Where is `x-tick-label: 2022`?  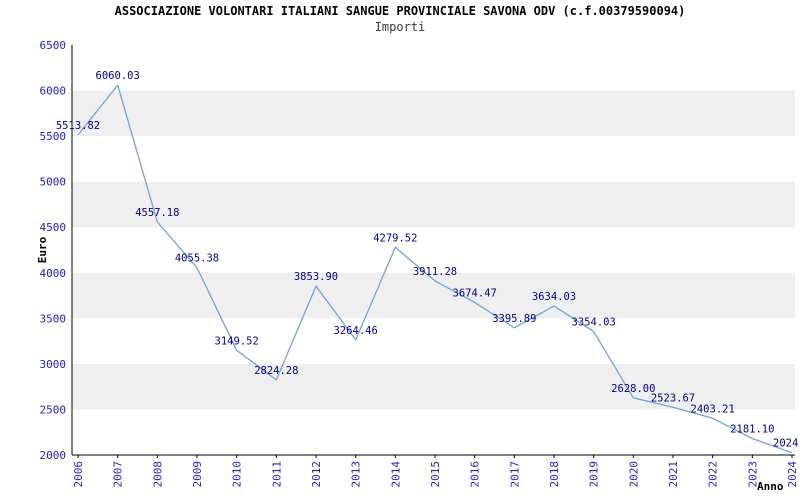
x-tick-label: 2022 is located at coordinates (713, 474).